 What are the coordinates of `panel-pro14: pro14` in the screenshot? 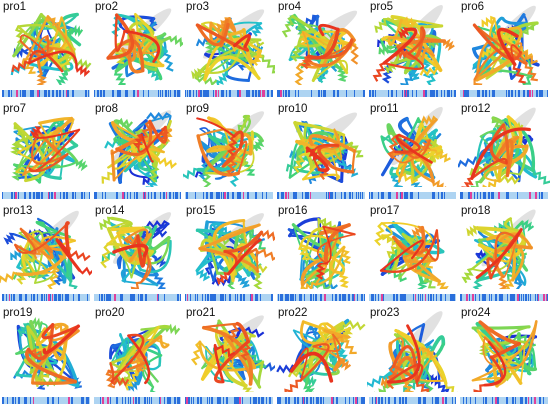 It's located at (137, 255).